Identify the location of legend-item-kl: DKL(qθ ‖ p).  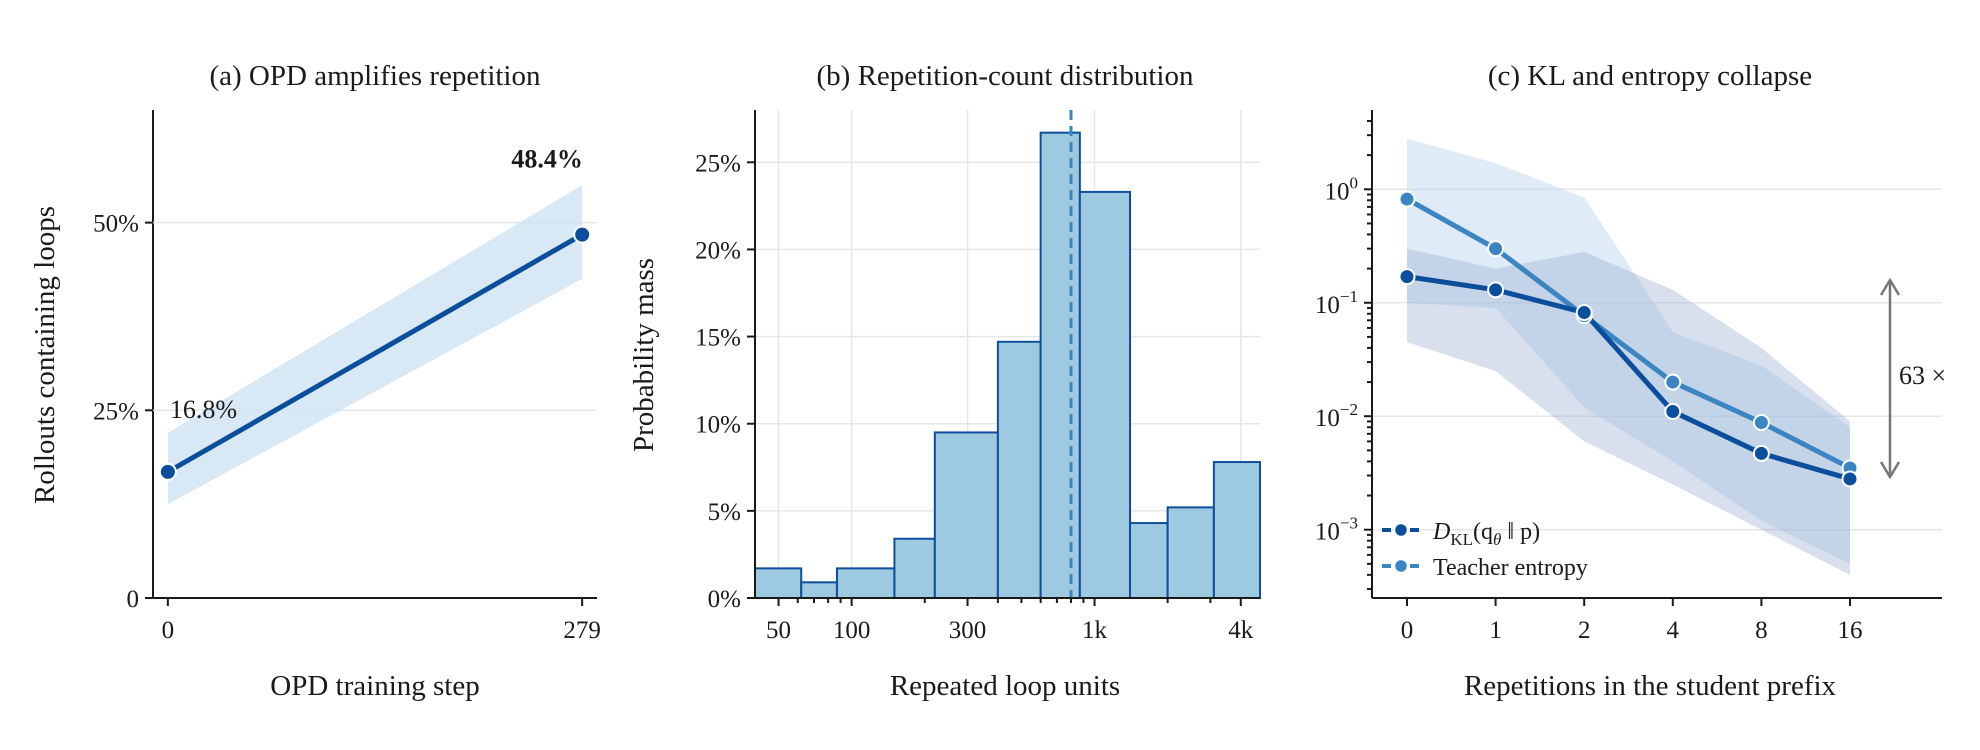
(1461, 534).